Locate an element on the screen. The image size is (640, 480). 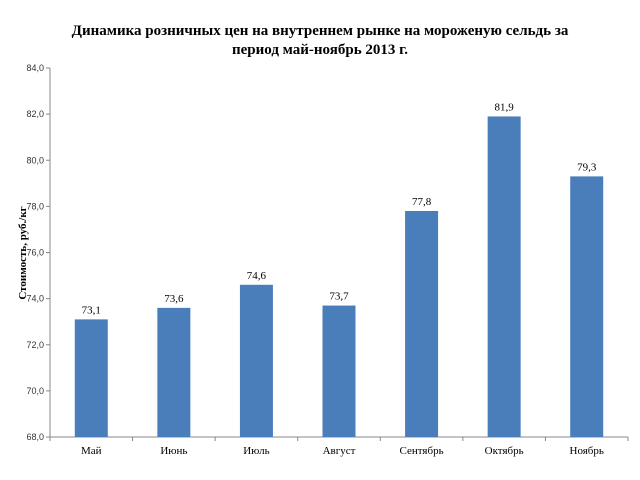
data-label: 74,6 is located at coordinates (257, 276).